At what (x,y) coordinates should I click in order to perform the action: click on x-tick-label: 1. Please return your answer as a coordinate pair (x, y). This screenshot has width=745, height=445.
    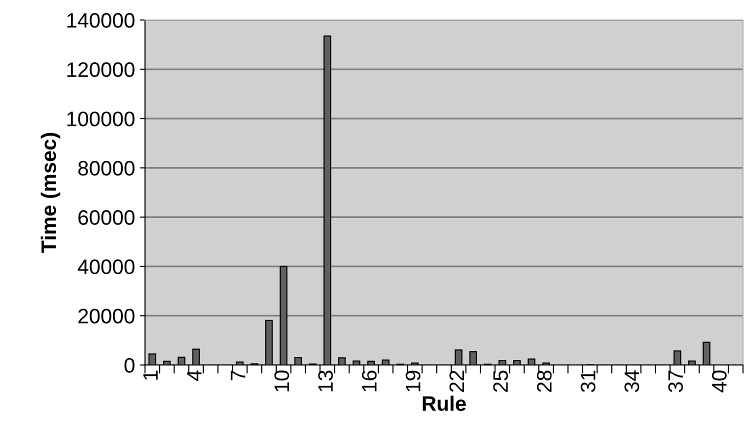
    Looking at the image, I should click on (150, 375).